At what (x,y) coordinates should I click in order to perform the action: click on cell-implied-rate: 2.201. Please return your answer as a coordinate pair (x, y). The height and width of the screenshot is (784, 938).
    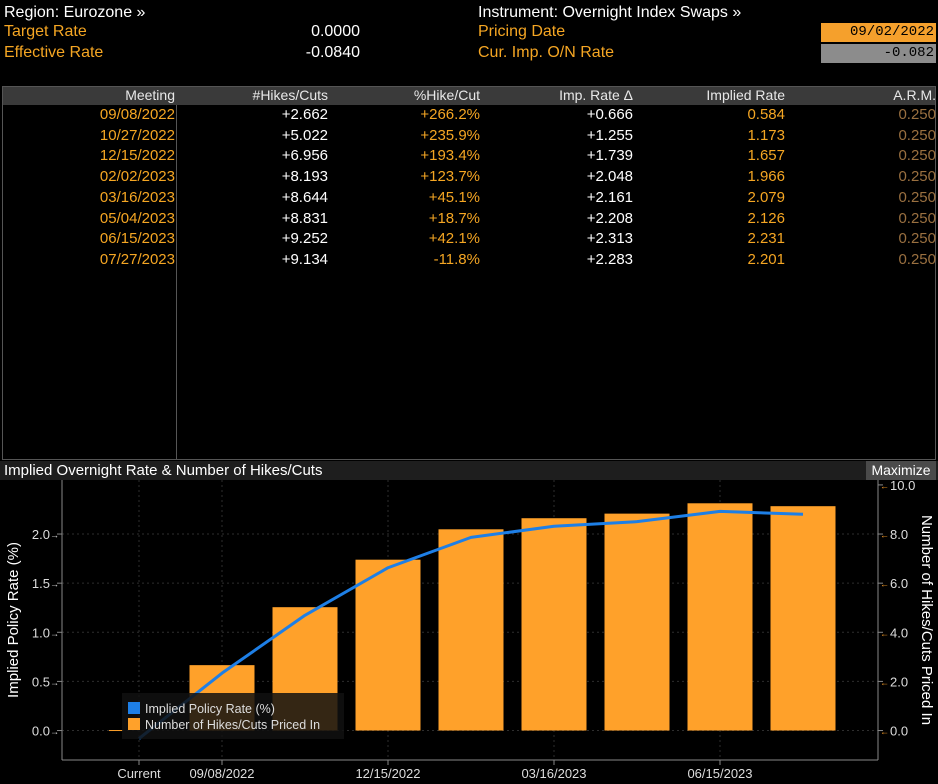
    Looking at the image, I should click on (766, 259).